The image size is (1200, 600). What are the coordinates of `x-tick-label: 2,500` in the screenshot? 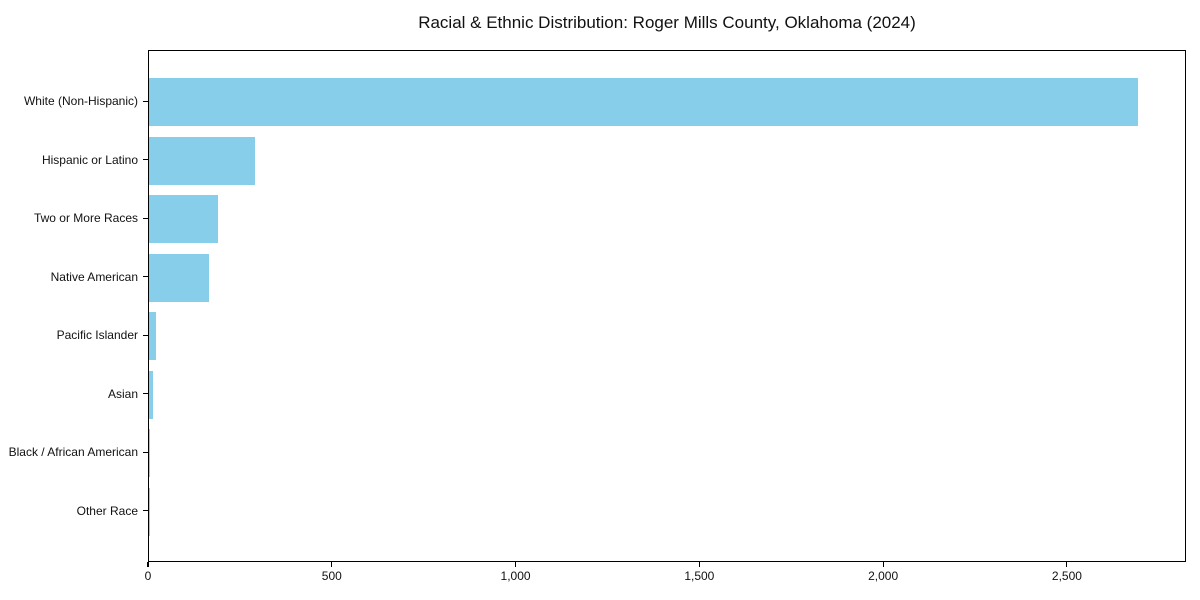 It's located at (1066, 576).